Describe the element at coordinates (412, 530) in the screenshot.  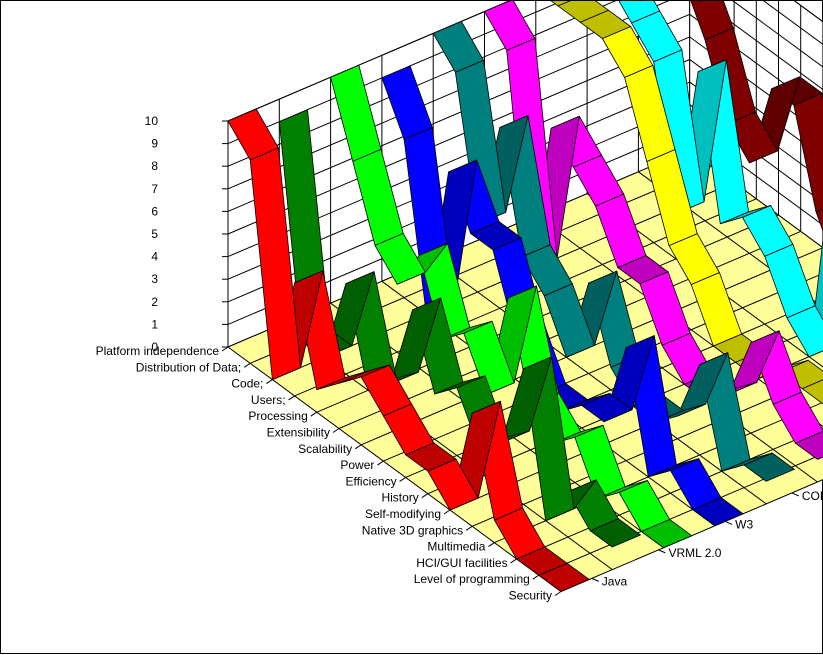
I see `category-label: Native 3D graphics` at that location.